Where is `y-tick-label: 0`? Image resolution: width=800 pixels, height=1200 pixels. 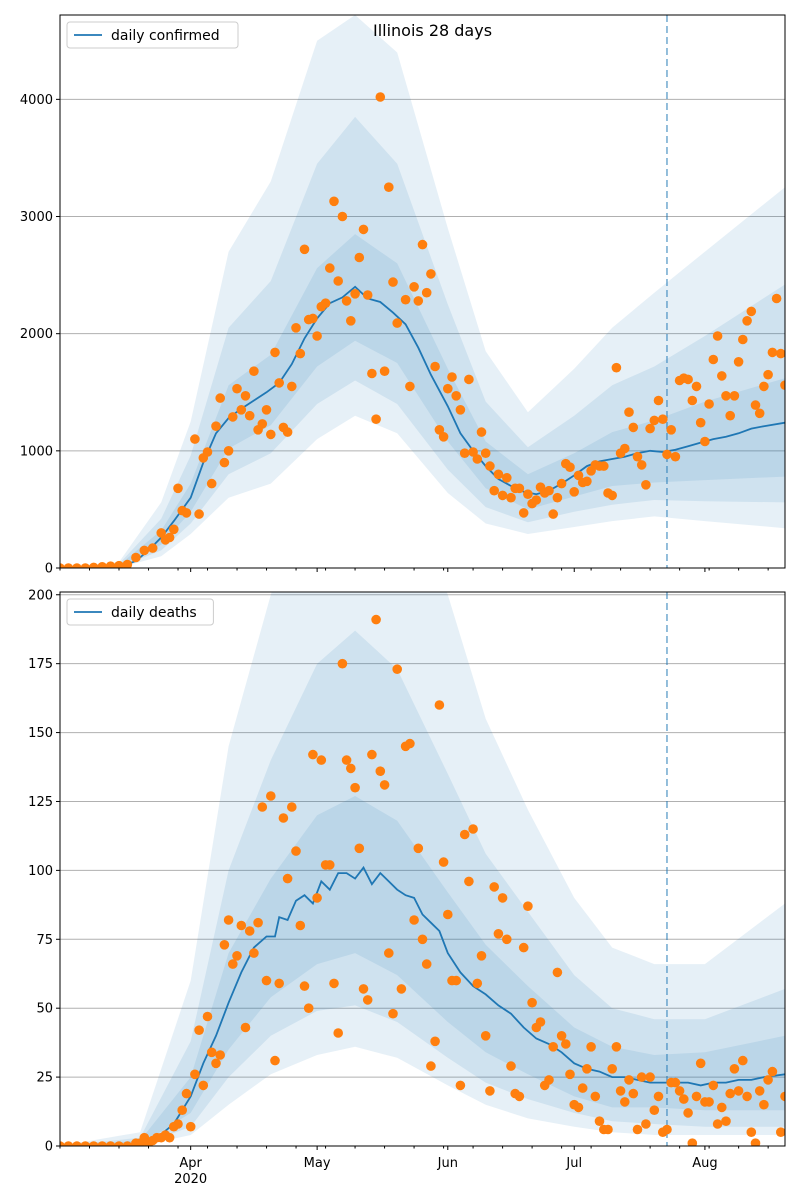 y-tick-label: 0 is located at coordinates (49, 569).